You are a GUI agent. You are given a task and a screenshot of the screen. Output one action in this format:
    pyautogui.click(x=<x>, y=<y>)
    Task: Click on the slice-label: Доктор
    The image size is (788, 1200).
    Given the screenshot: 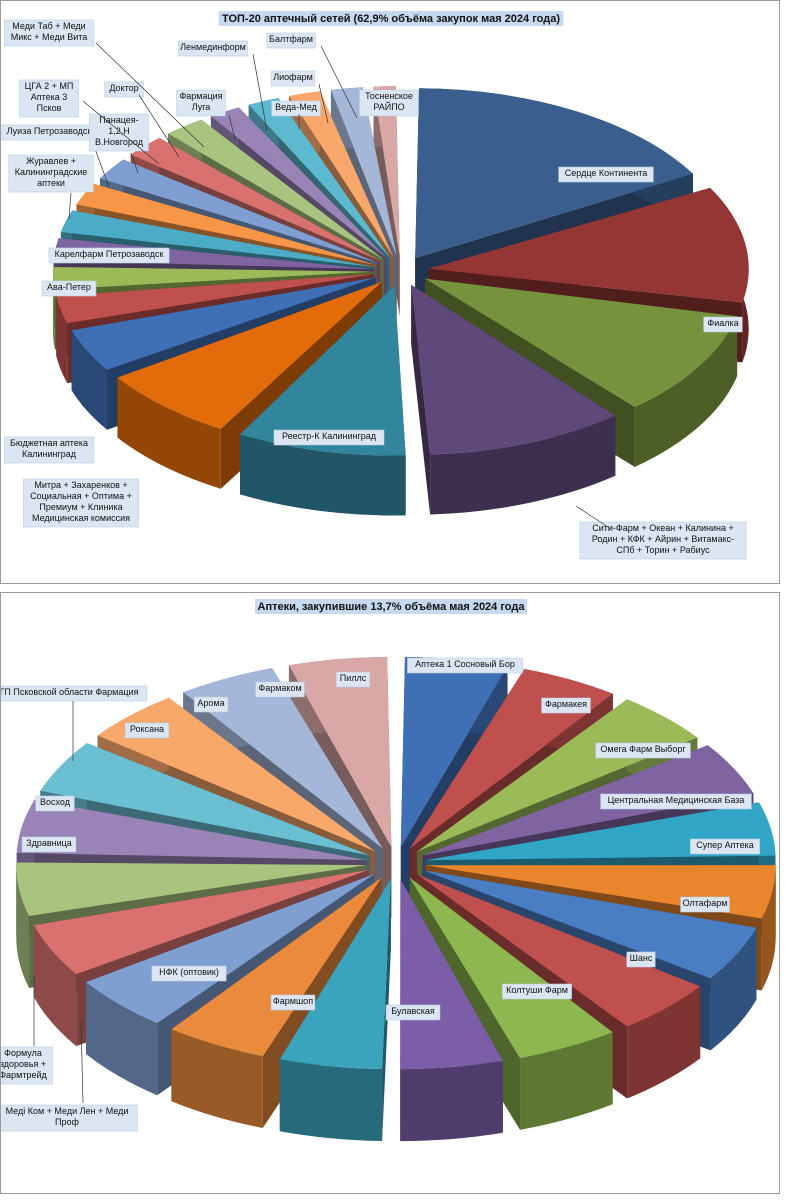 What is the action you would take?
    pyautogui.click(x=124, y=89)
    